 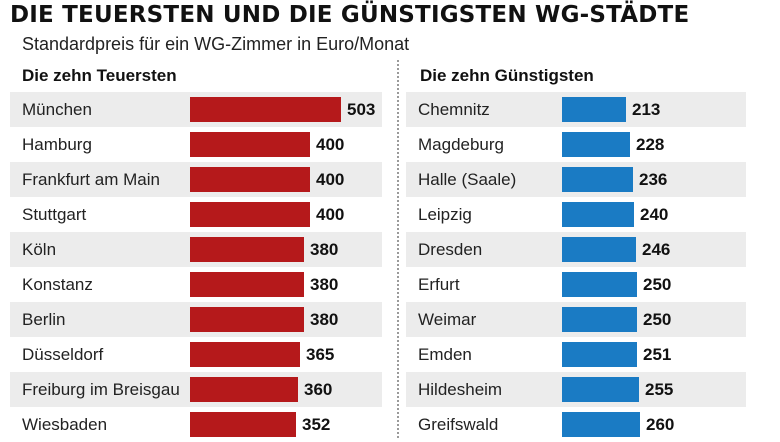 I want to click on cheap-row: Halle (Saale) 236, so click(x=576, y=179).